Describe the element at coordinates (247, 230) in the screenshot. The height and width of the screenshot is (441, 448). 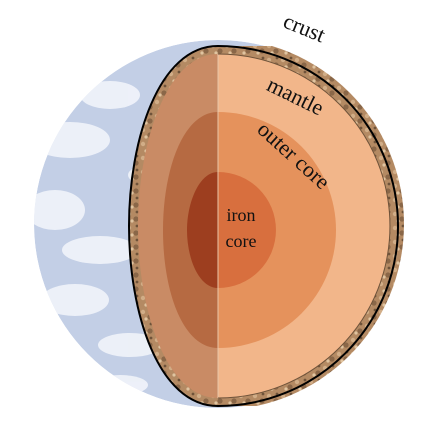
I see `inner-core-layer` at that location.